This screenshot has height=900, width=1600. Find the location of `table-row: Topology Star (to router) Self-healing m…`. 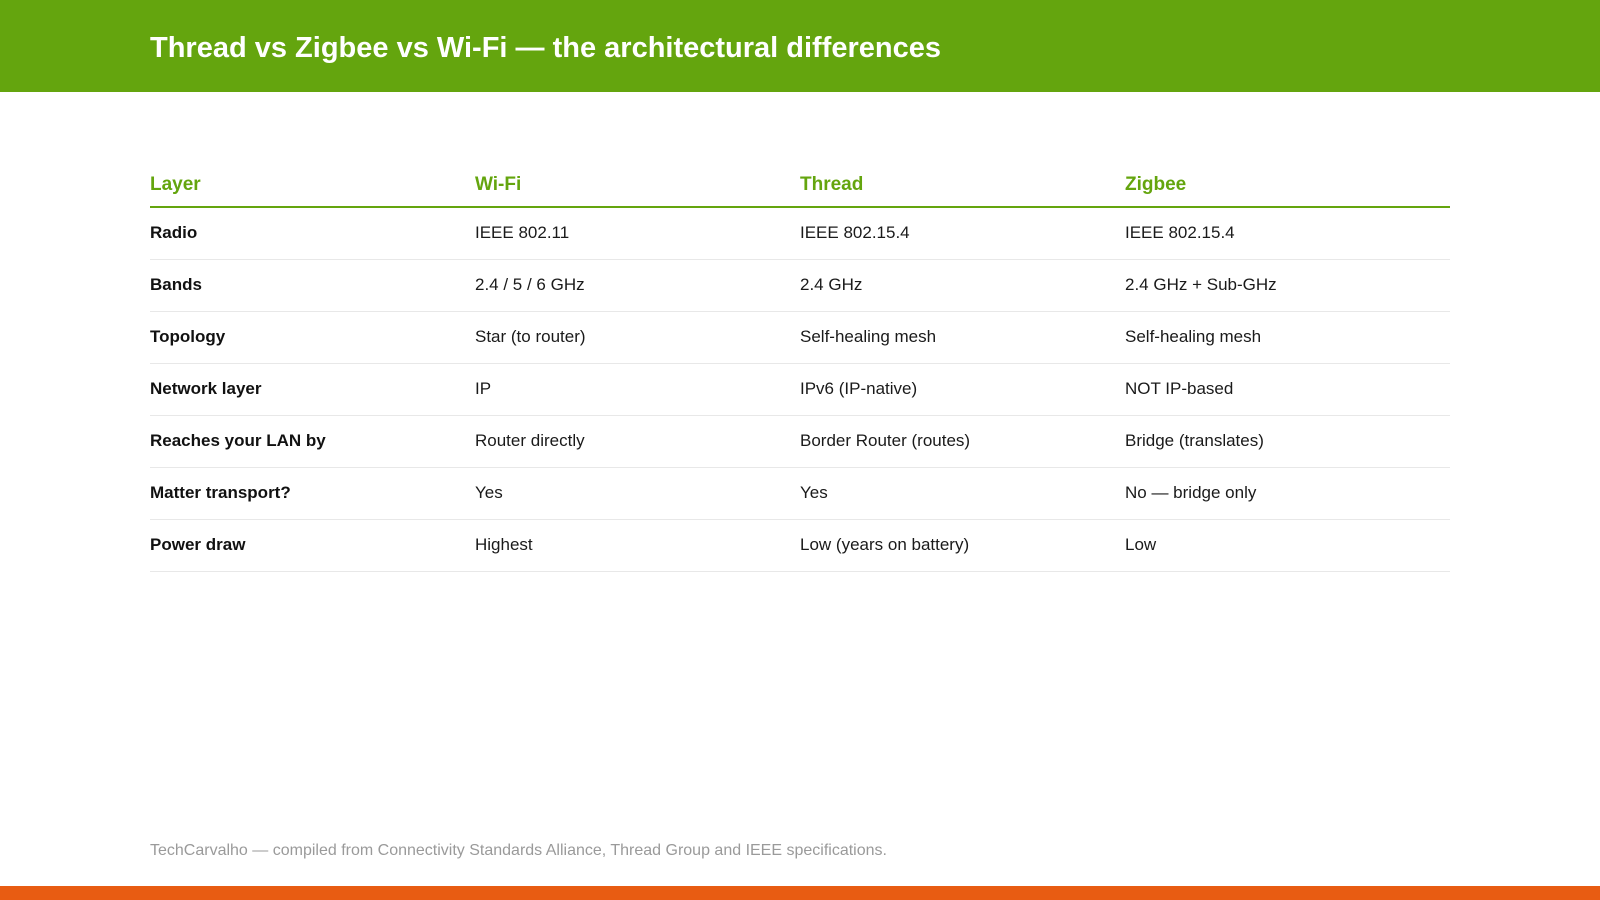

table-row: Topology Star (to router) Self-healing m… is located at coordinates (800, 337).